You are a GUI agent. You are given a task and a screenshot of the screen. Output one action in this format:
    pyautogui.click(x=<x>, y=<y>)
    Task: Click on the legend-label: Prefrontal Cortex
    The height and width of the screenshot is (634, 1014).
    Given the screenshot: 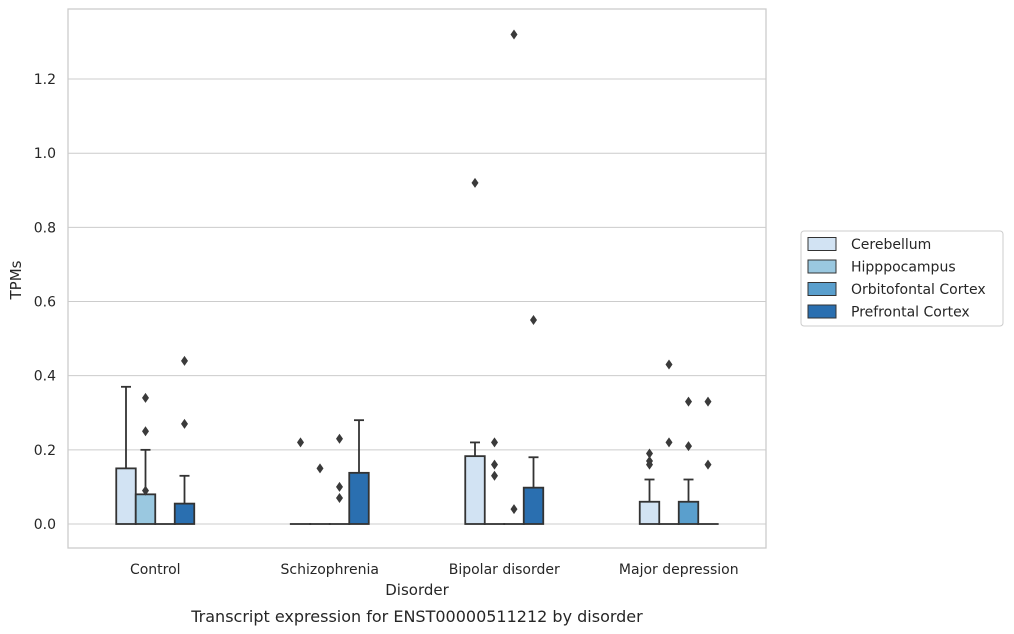 What is the action you would take?
    pyautogui.click(x=910, y=313)
    